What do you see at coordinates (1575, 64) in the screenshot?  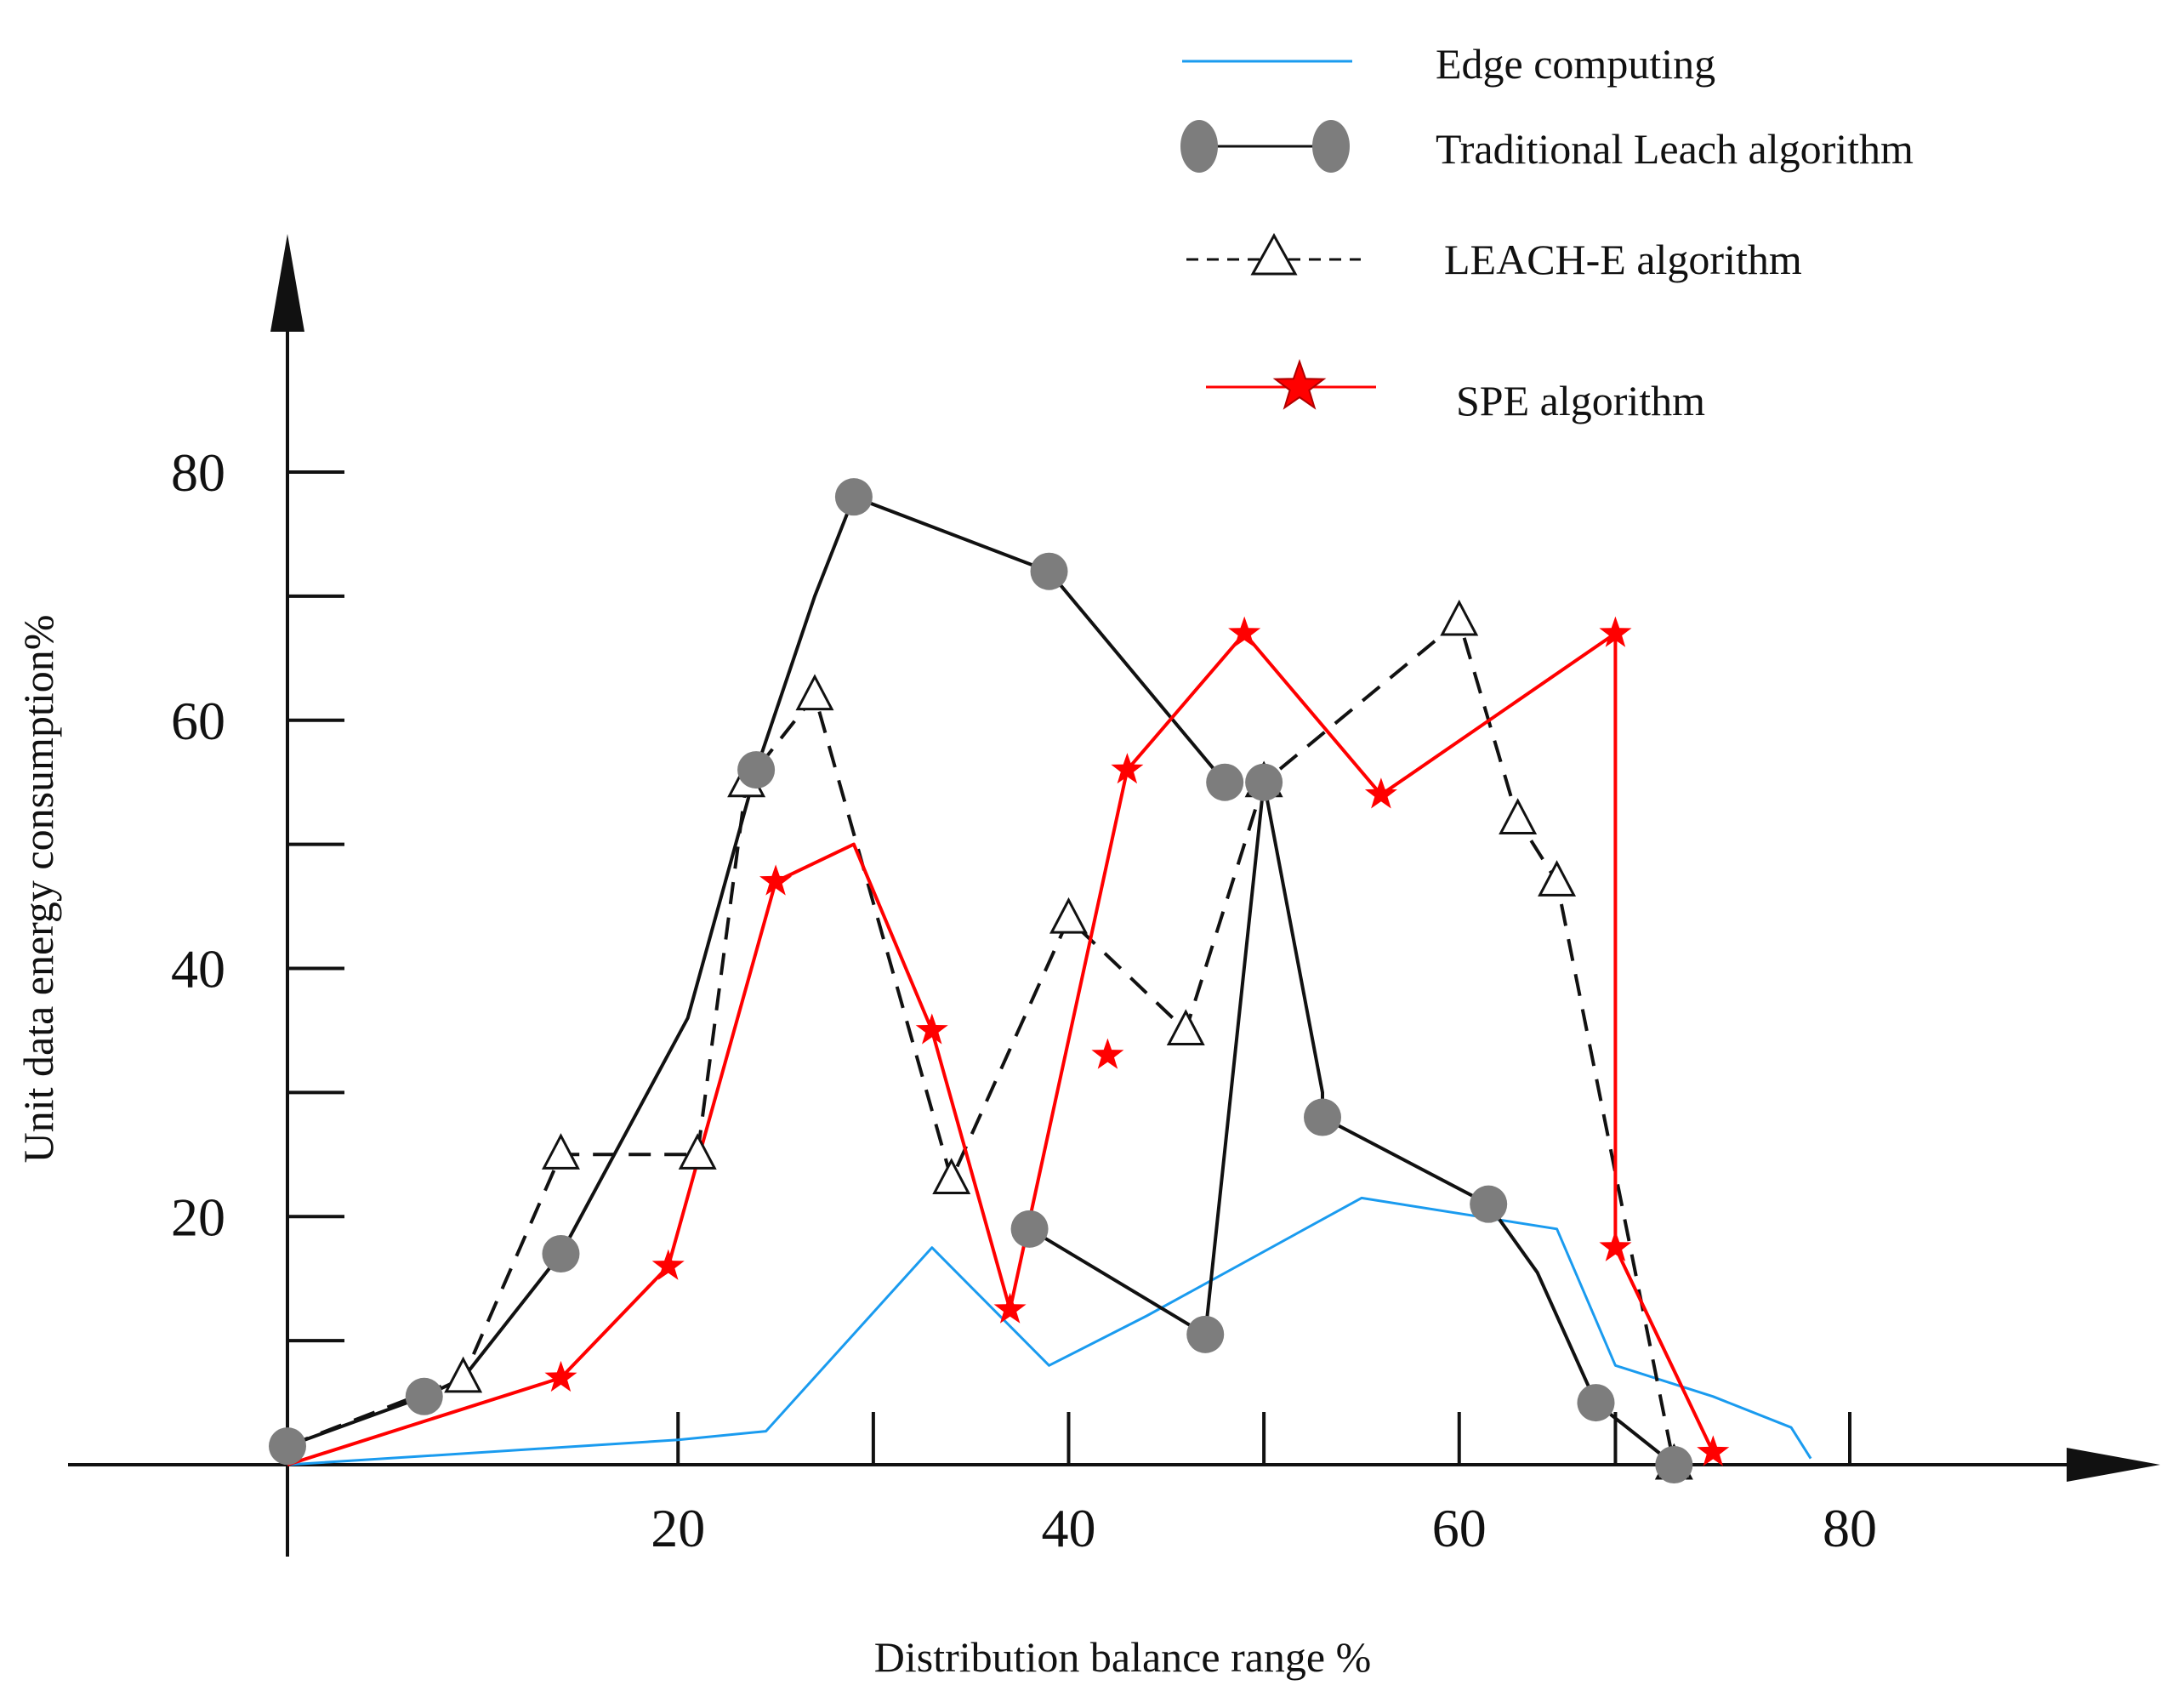 I see `legend-label-edge: Edge computing` at bounding box center [1575, 64].